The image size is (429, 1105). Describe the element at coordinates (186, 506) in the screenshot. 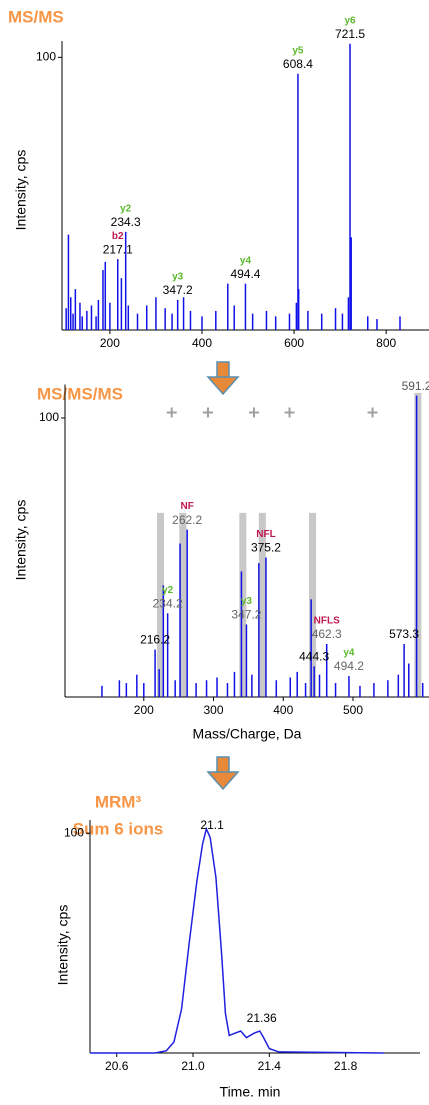

I see `ion-label: NF` at that location.